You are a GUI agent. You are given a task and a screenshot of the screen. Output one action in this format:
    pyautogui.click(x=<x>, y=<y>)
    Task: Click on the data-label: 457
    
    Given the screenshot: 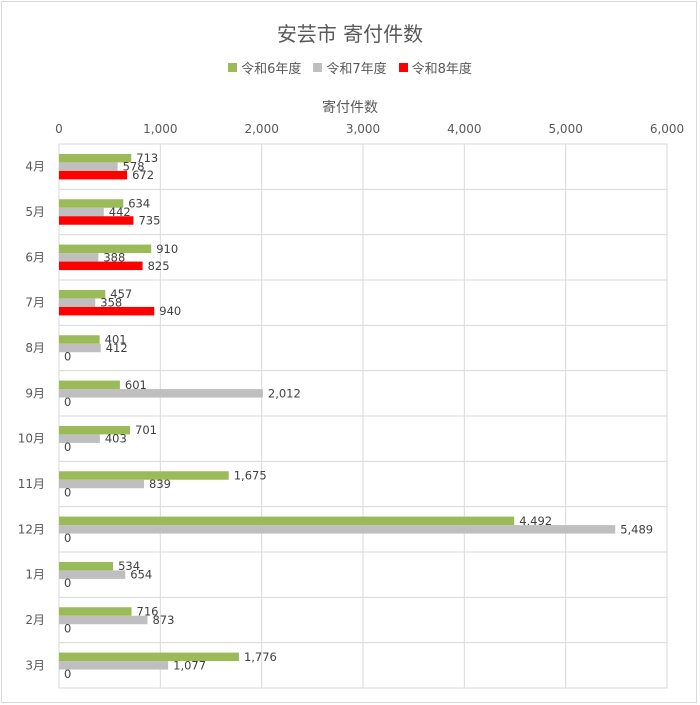 What is the action you would take?
    pyautogui.click(x=121, y=294)
    